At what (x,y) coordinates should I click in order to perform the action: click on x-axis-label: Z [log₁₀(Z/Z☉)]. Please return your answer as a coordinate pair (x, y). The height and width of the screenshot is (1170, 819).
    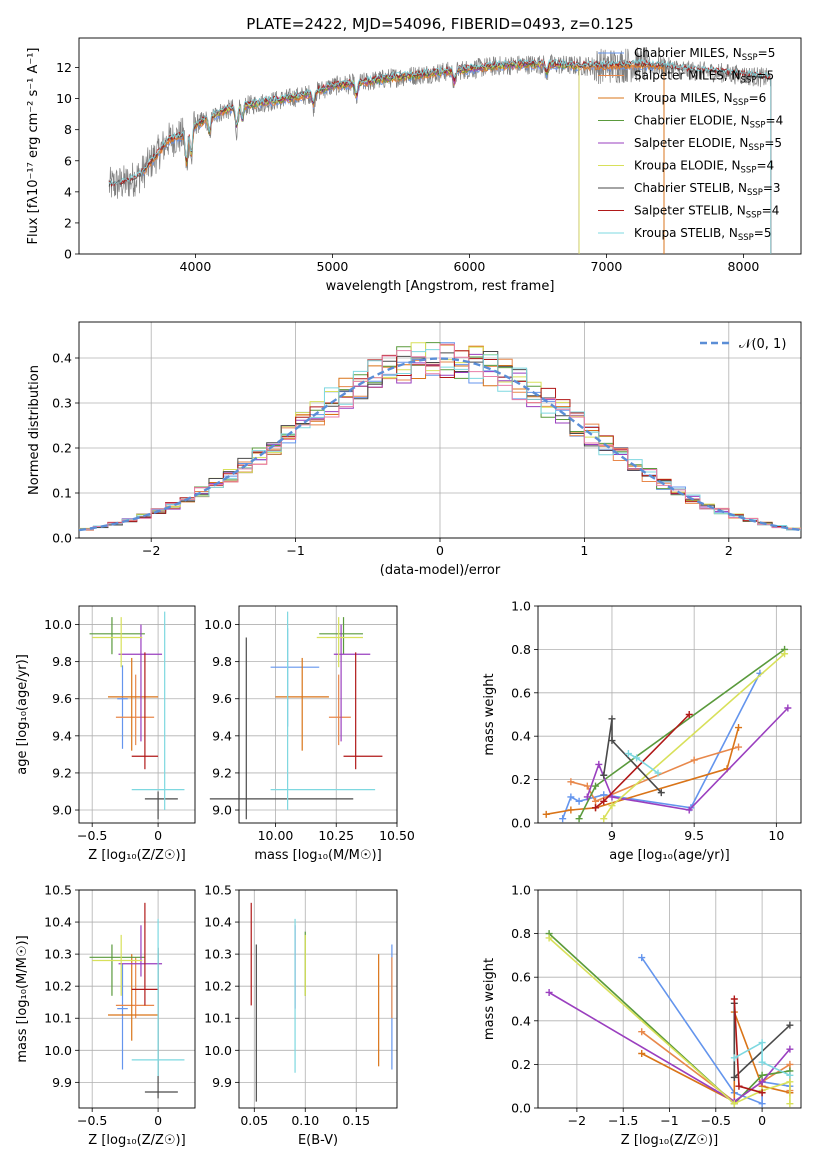
    Looking at the image, I should click on (136, 1140).